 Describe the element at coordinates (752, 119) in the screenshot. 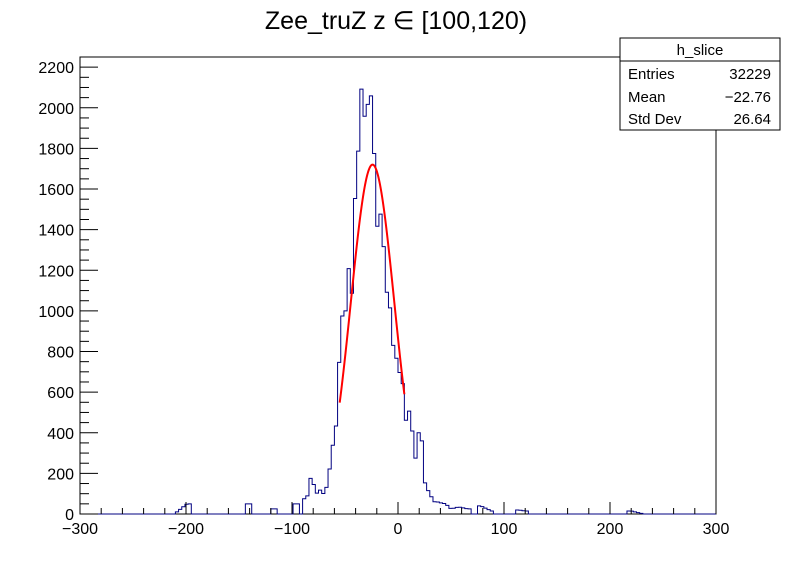

I see `stats-stddev-value: 26.64` at that location.